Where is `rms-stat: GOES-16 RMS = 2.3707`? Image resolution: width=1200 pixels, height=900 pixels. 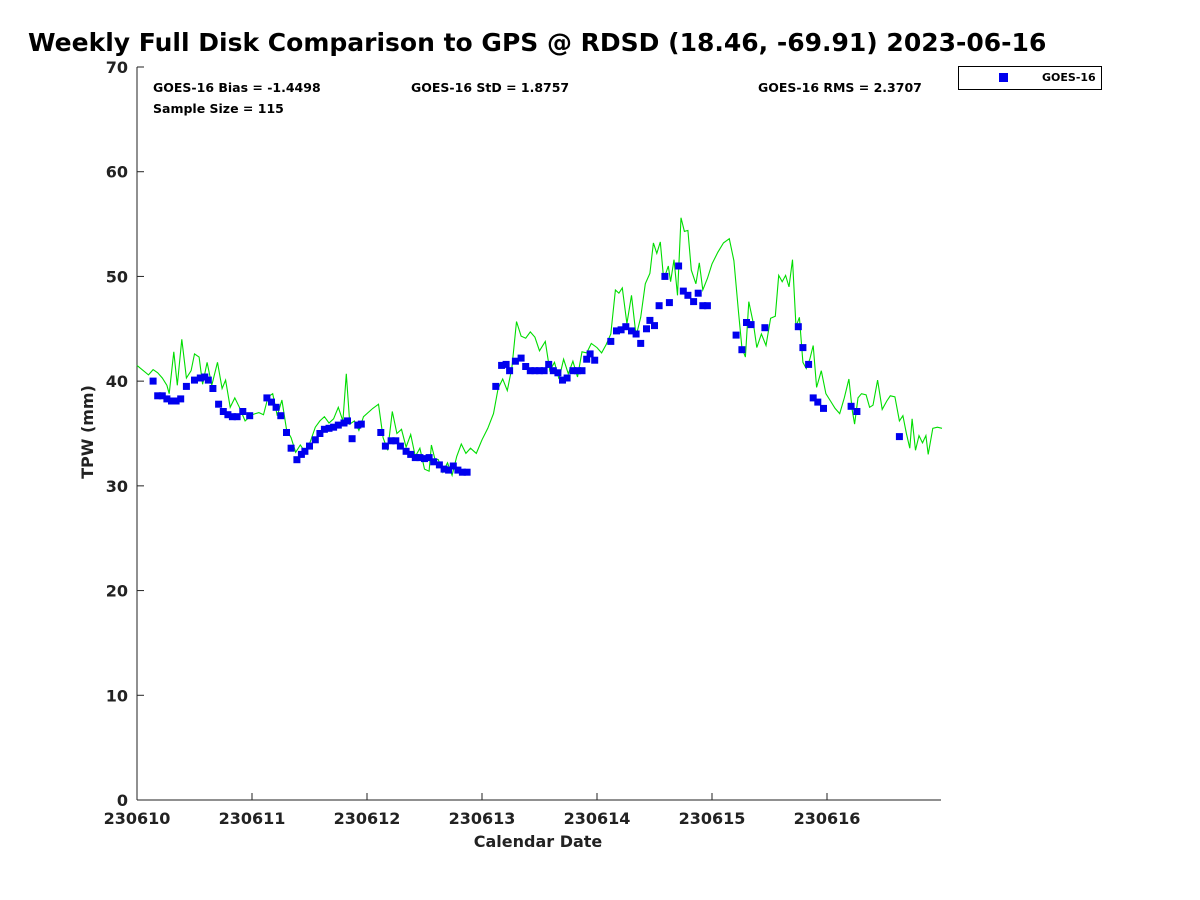
rms-stat: GOES-16 RMS = 2.3707 is located at coordinates (840, 87).